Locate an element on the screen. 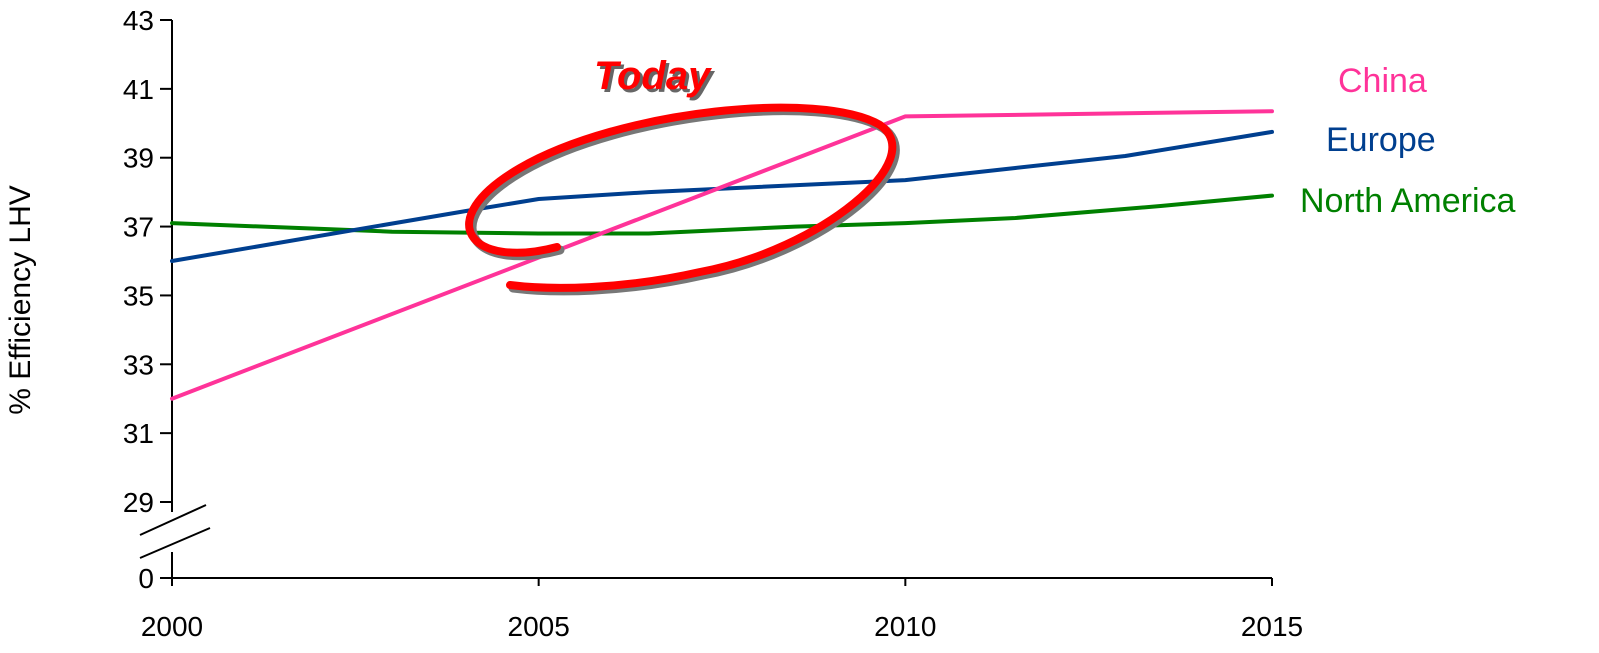  x-tick-label: 2000 is located at coordinates (172, 626).